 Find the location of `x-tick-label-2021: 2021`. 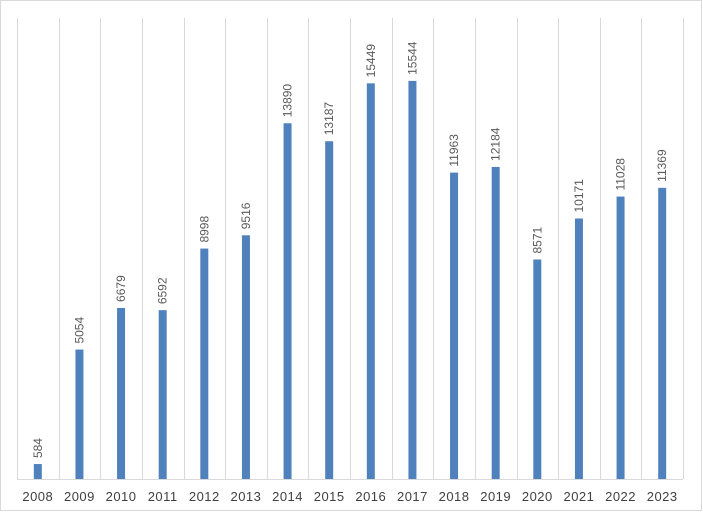

x-tick-label-2021: 2021 is located at coordinates (578, 496).